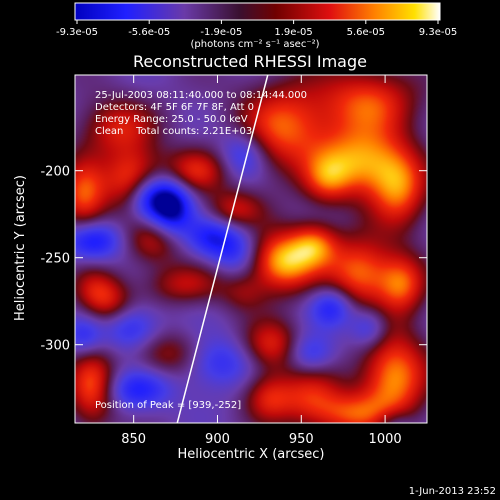 The image size is (500, 500). Describe the element at coordinates (250, 61) in the screenshot. I see `chart-title: Reconstructed RHESSI Image` at that location.